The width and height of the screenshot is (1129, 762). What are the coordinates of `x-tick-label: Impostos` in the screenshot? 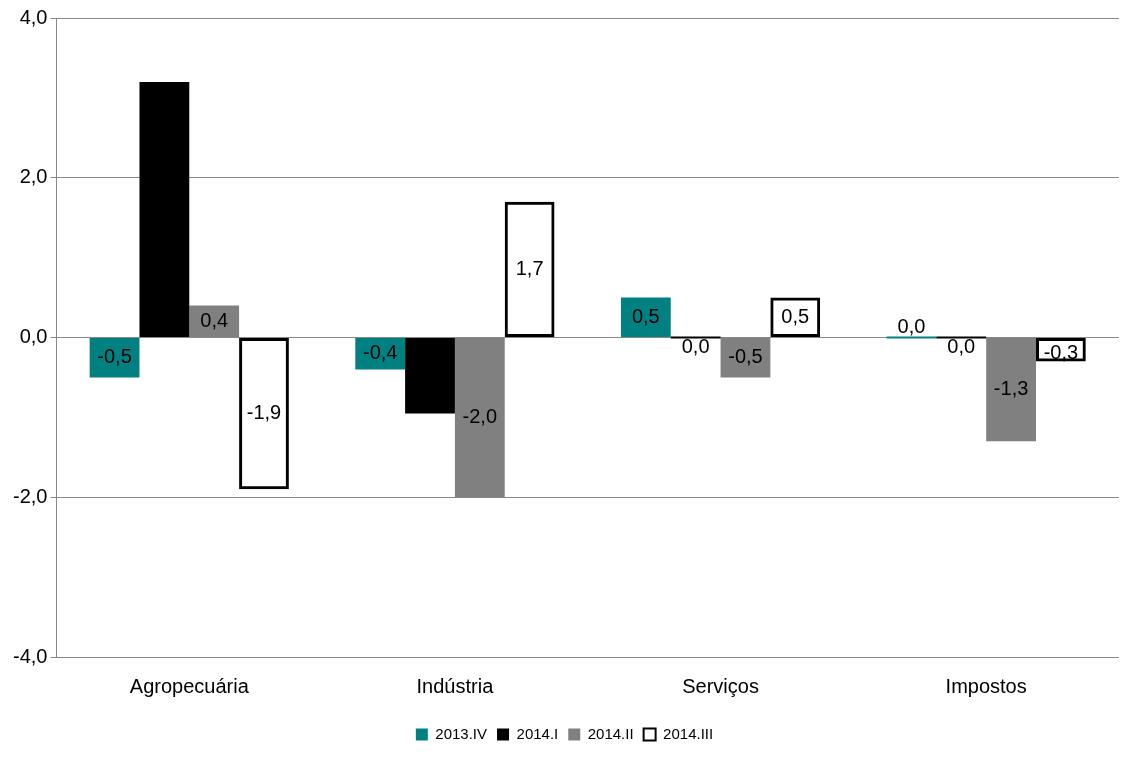 It's located at (986, 685).